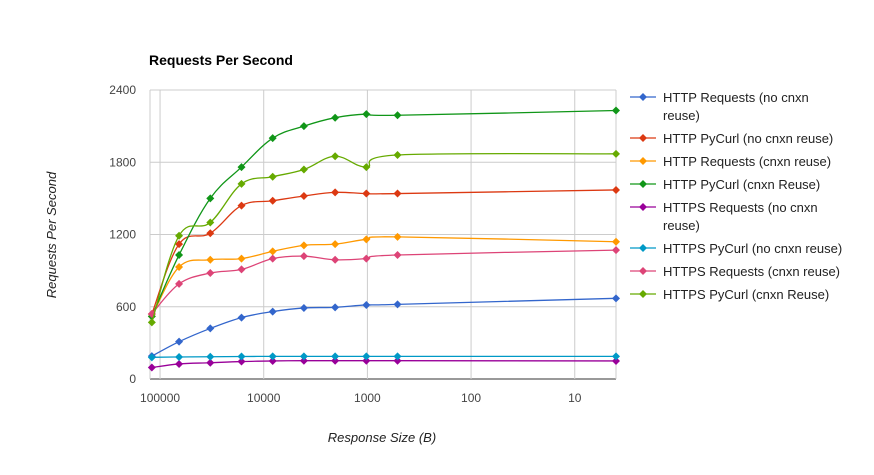 The width and height of the screenshot is (874, 475). Describe the element at coordinates (746, 294) in the screenshot. I see `legend-label: HTTPS PyCurl (cnxn Reuse)` at that location.